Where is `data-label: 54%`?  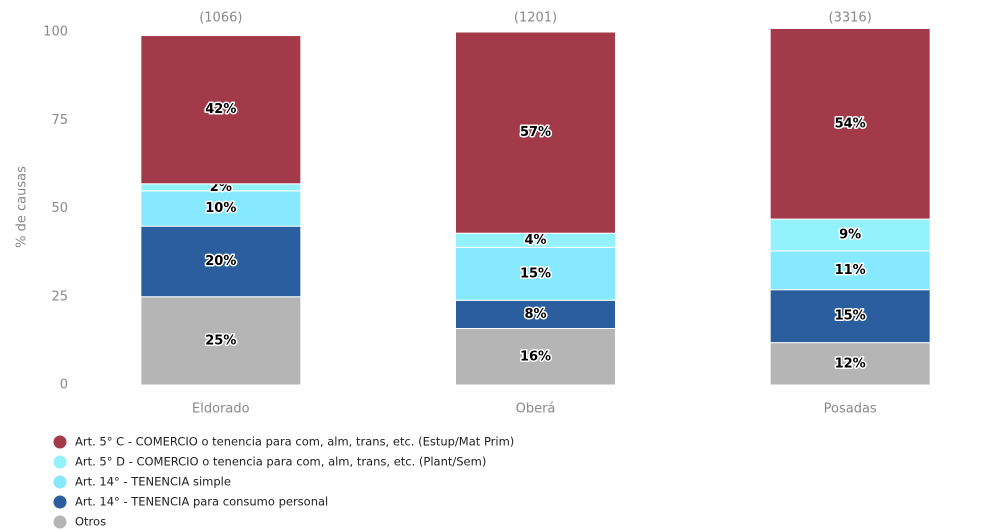 data-label: 54% is located at coordinates (850, 123).